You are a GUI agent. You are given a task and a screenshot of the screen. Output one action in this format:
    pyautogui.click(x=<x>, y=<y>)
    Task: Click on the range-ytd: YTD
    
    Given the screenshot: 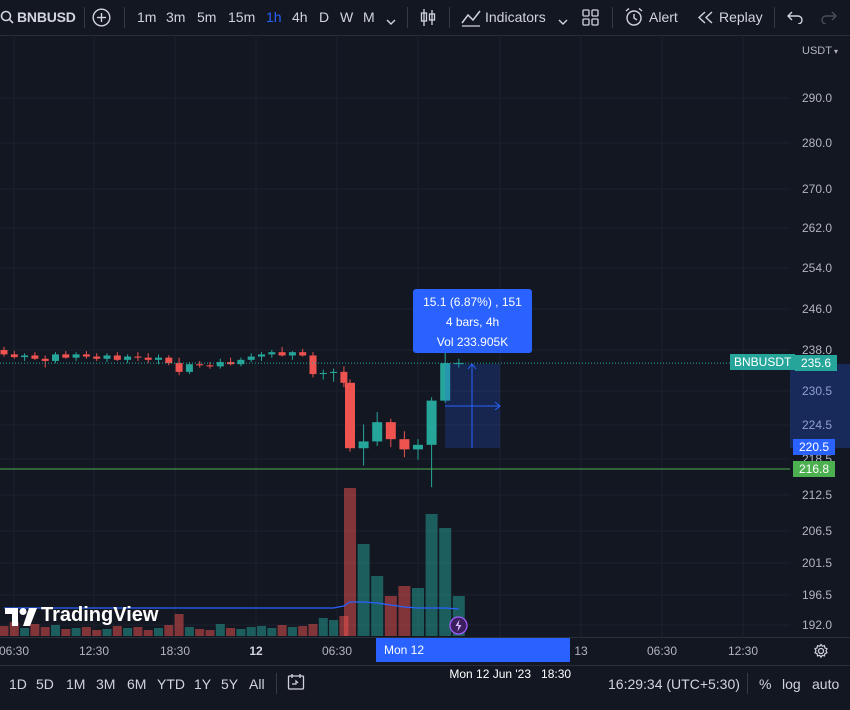 What is the action you would take?
    pyautogui.click(x=171, y=684)
    